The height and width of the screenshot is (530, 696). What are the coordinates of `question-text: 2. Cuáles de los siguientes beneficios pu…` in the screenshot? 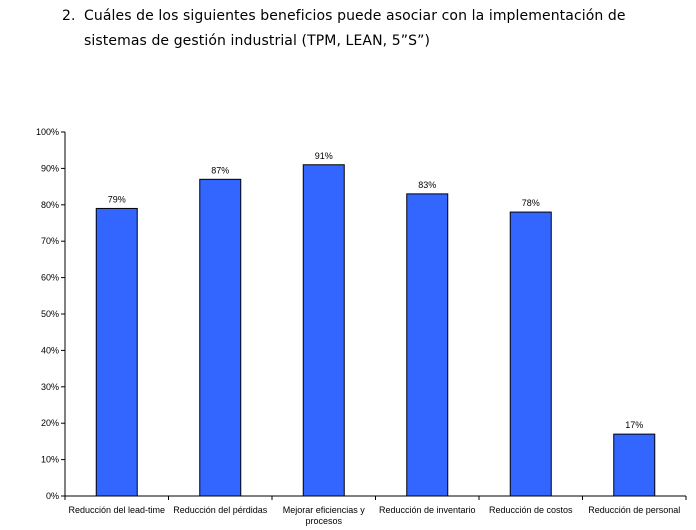 It's located at (362, 29).